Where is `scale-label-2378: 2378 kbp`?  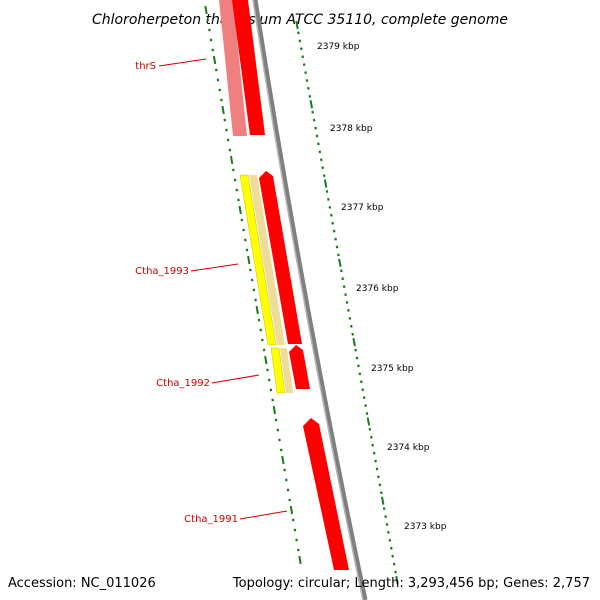
scale-label-2378: 2378 kbp is located at coordinates (351, 129).